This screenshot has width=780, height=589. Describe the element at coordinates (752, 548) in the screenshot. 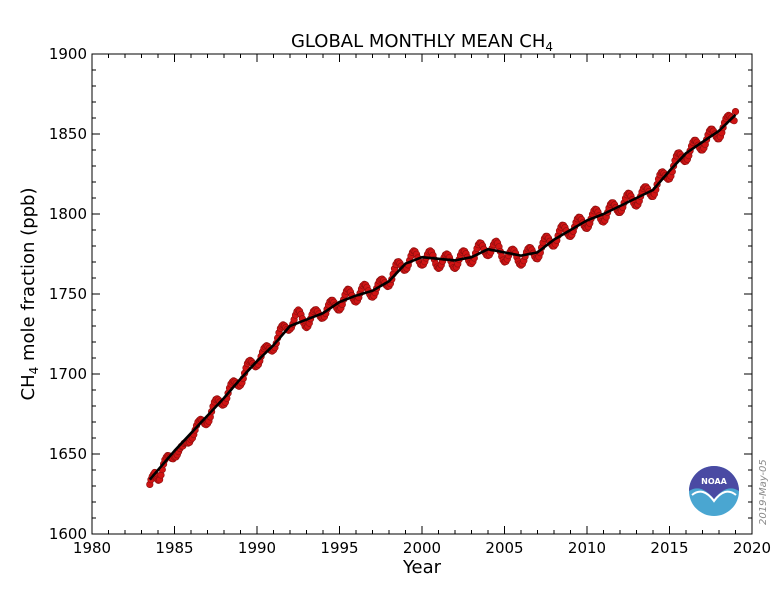

I see `x-tick-label: 2020` at that location.